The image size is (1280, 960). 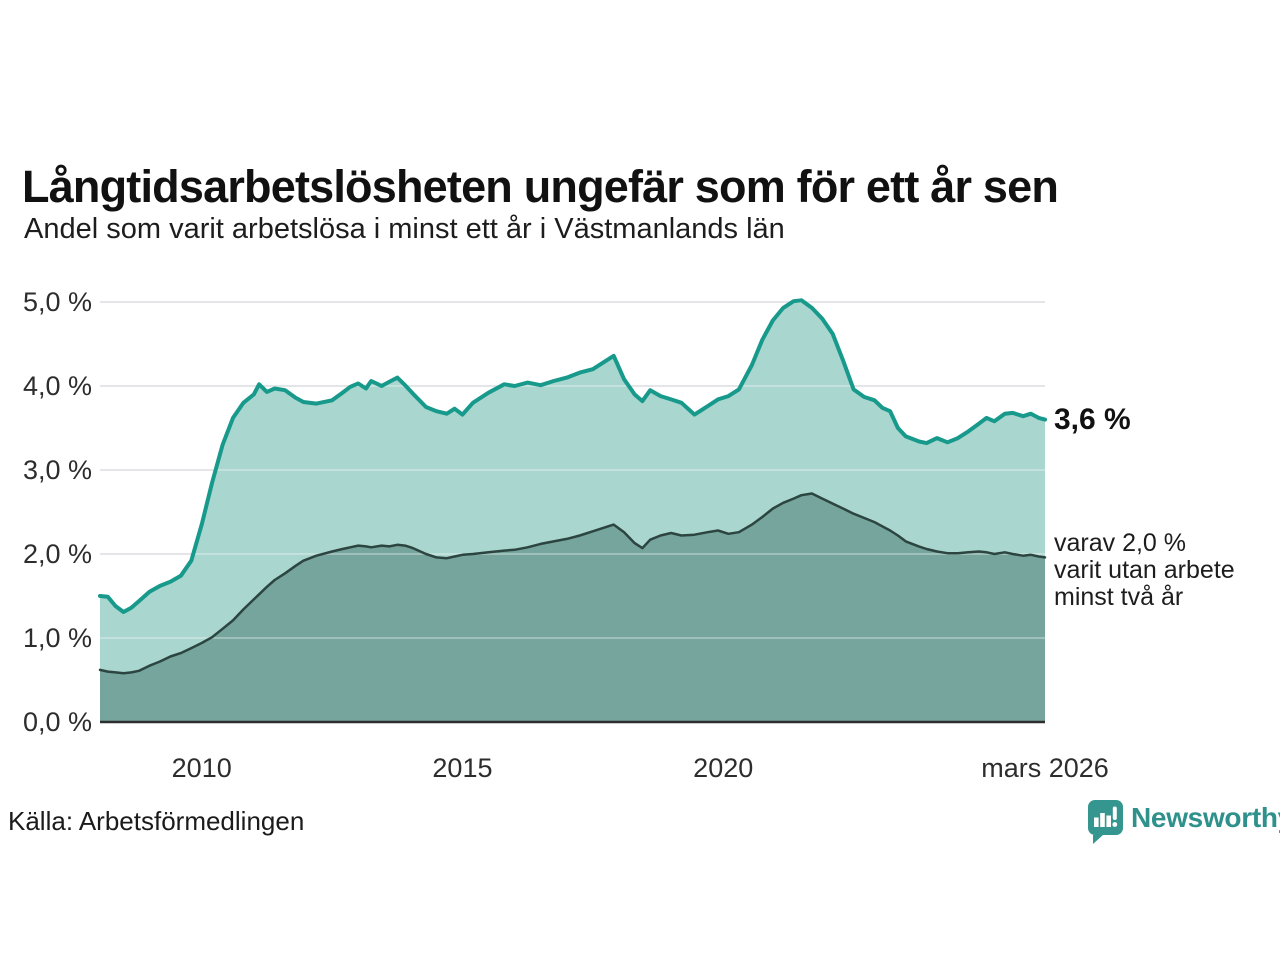 What do you see at coordinates (572, 583) in the screenshot?
I see `series-line-min-two-years` at bounding box center [572, 583].